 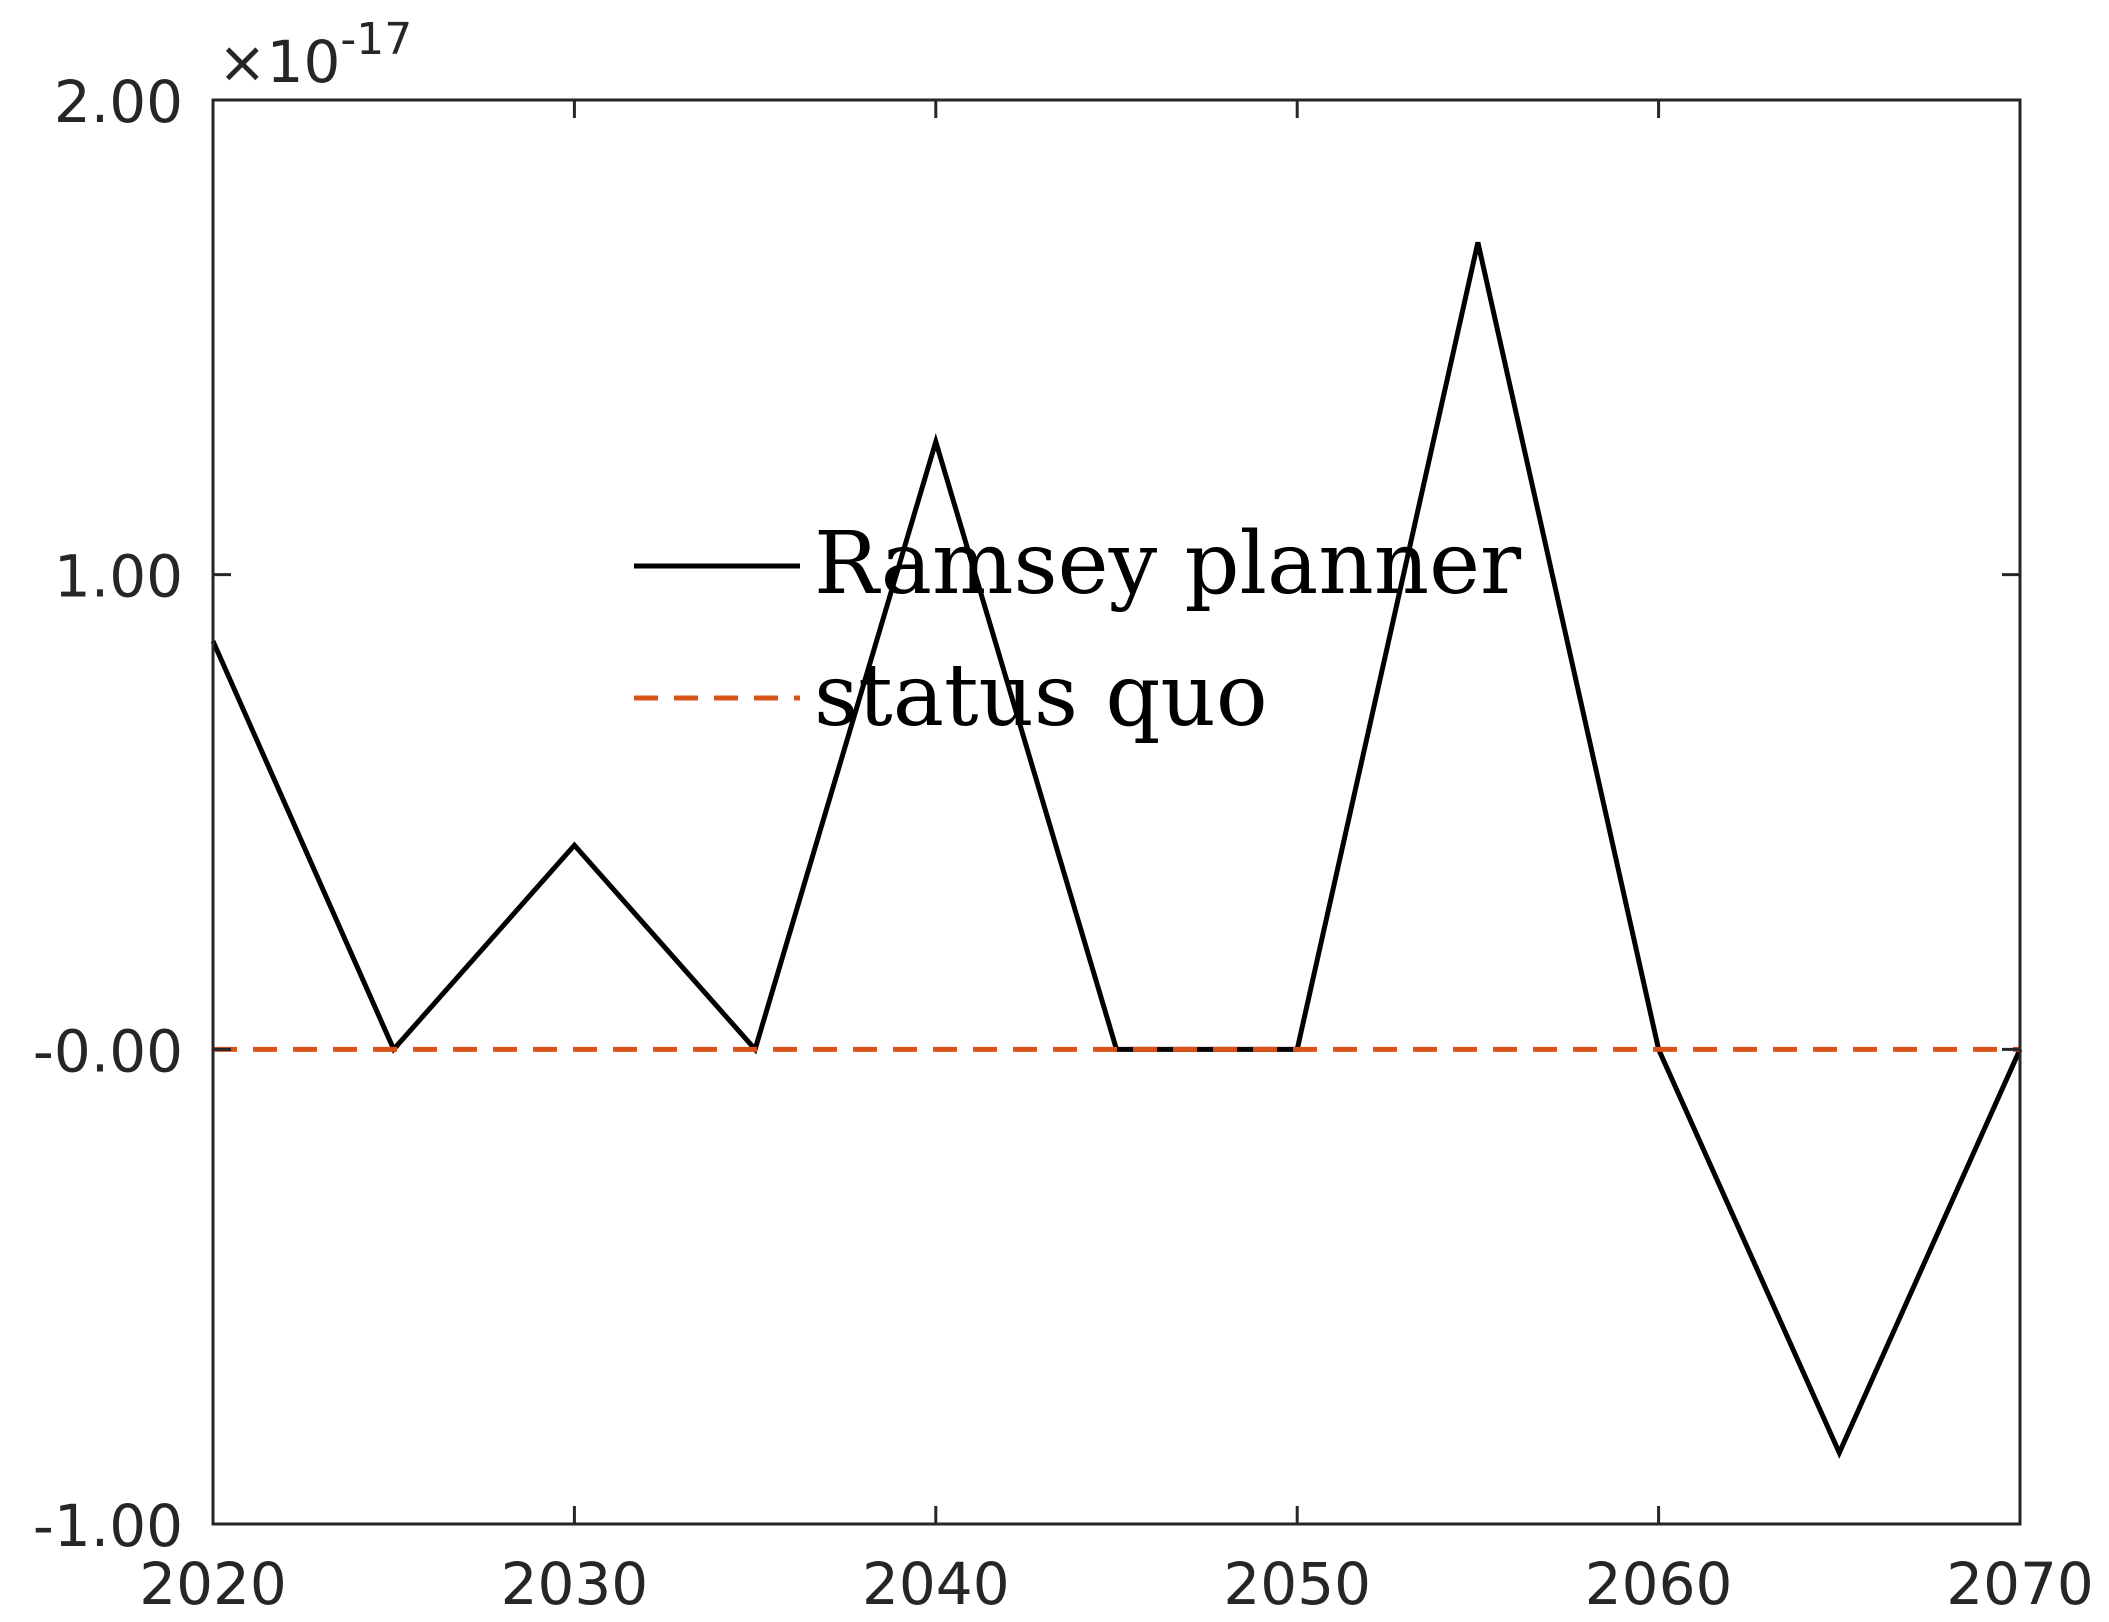 What do you see at coordinates (315, 55) in the screenshot?
I see `y-exponent-label: ×10⁻¹⁷` at bounding box center [315, 55].